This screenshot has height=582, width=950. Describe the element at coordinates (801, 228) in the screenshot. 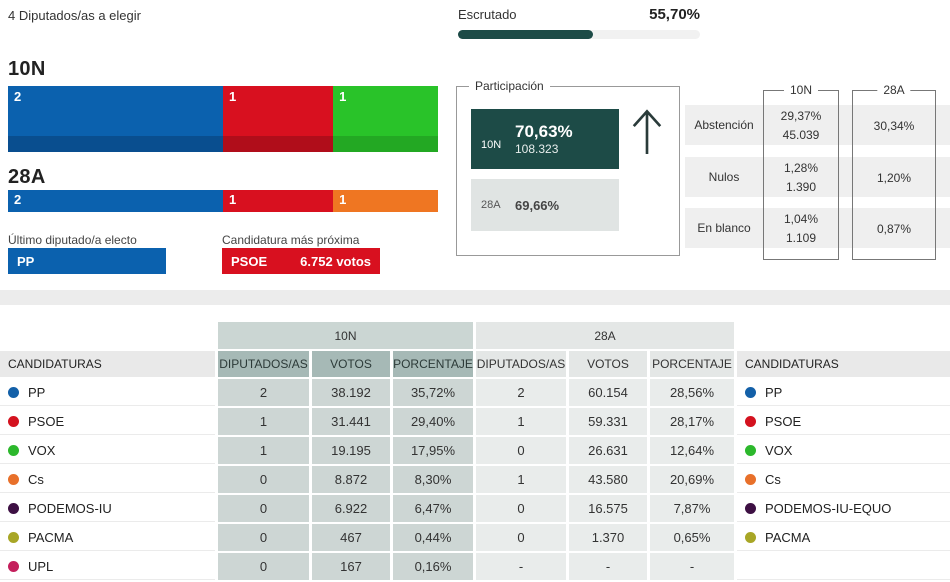

I see `stats-10n-enblanco: 1,04% 1.109` at that location.